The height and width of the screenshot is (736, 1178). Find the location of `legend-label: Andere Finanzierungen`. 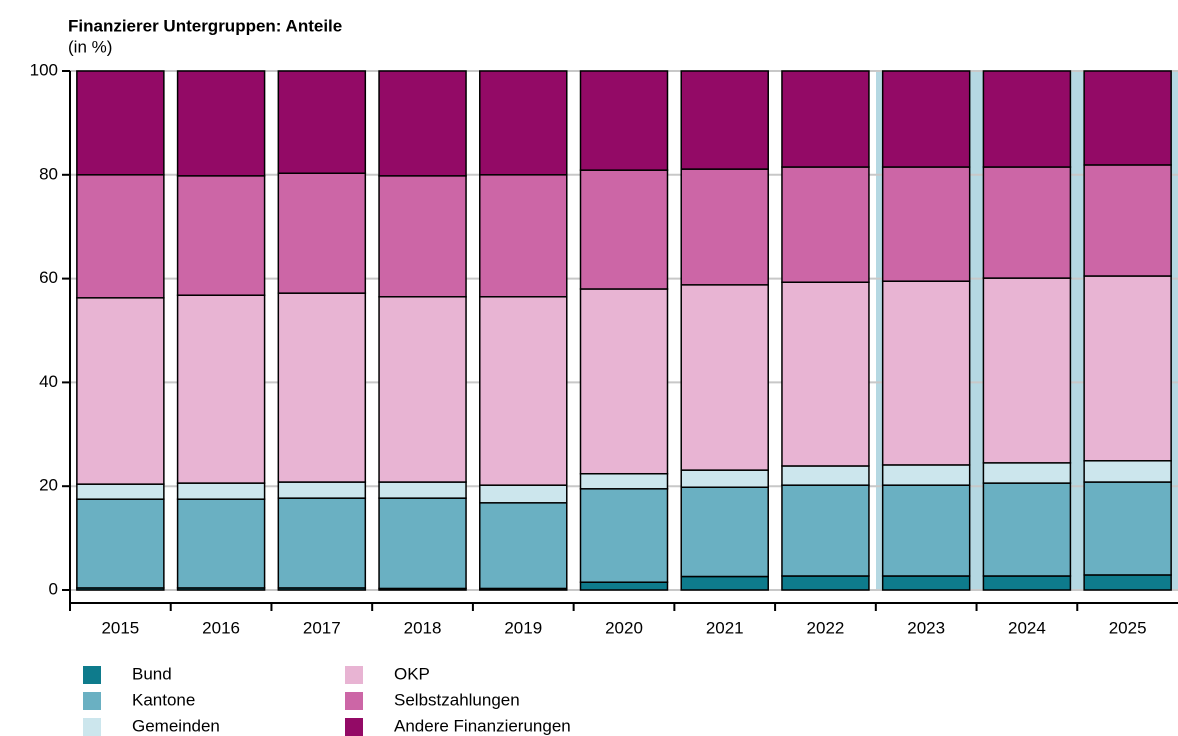

legend-label: Andere Finanzierungen is located at coordinates (482, 725).